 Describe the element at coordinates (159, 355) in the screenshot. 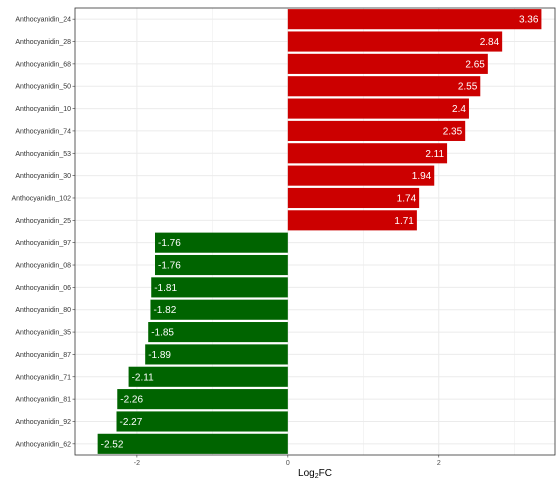

I see `value-label: -1.89` at that location.